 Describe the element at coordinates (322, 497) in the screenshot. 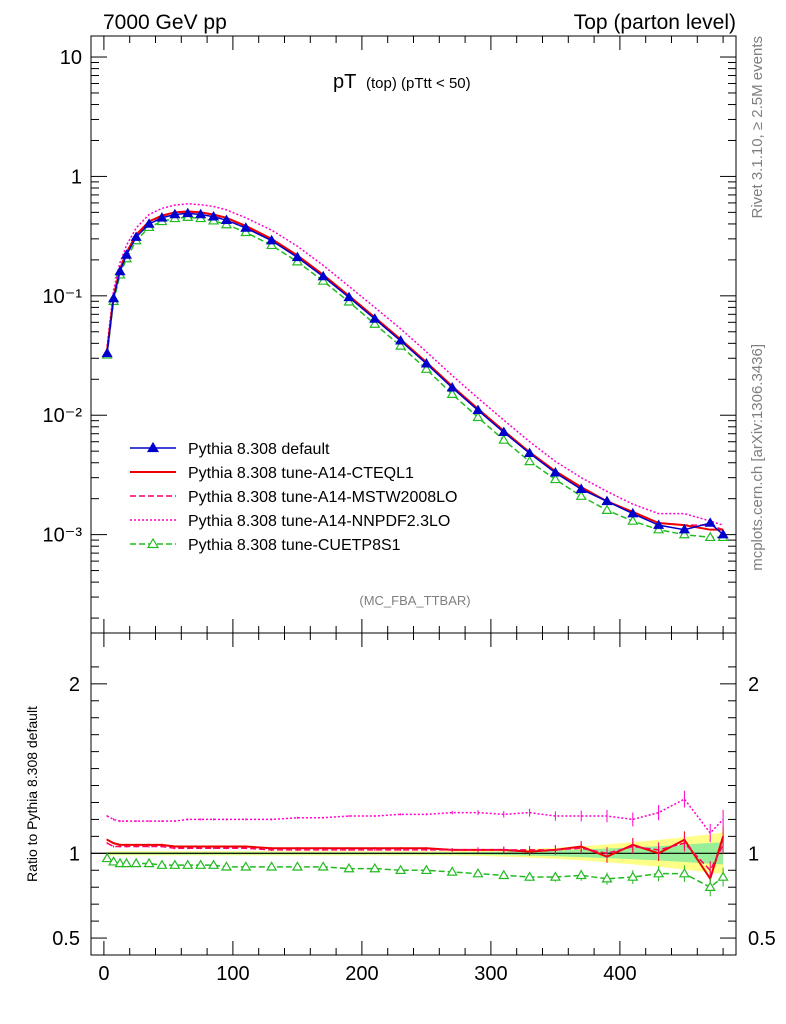

I see `legend-label: Pythia 8.308 tune-A14-MSTW2008LO` at that location.